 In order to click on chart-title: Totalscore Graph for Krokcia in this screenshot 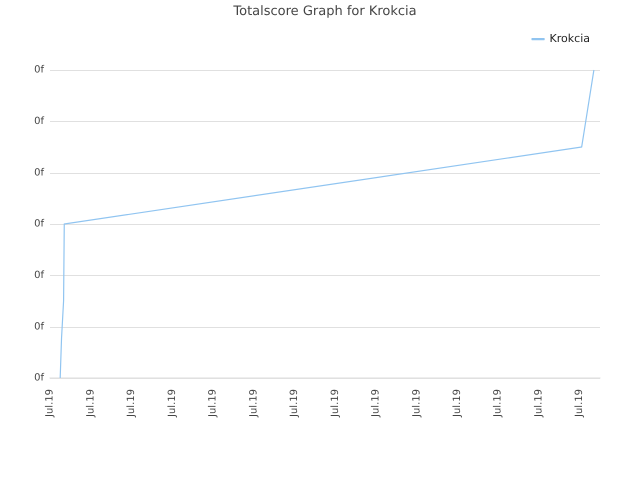, I will do `click(324, 12)`.